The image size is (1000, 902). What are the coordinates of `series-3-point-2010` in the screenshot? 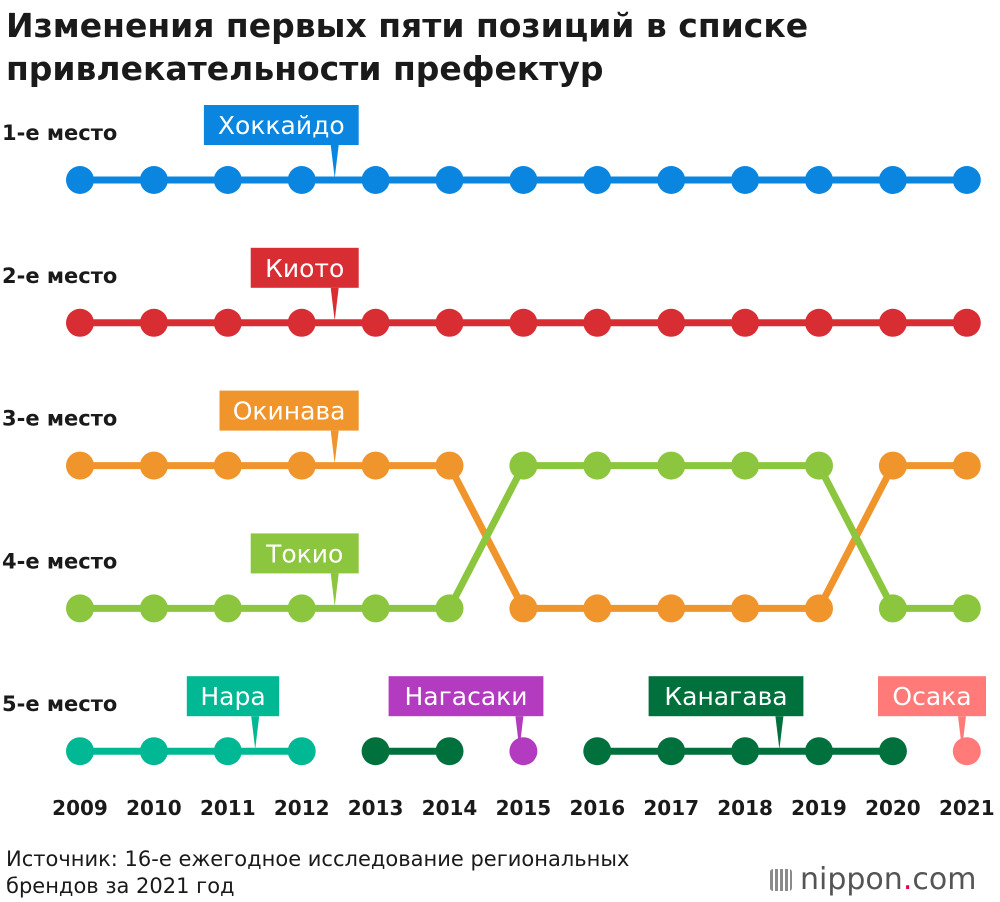 It's located at (153, 608).